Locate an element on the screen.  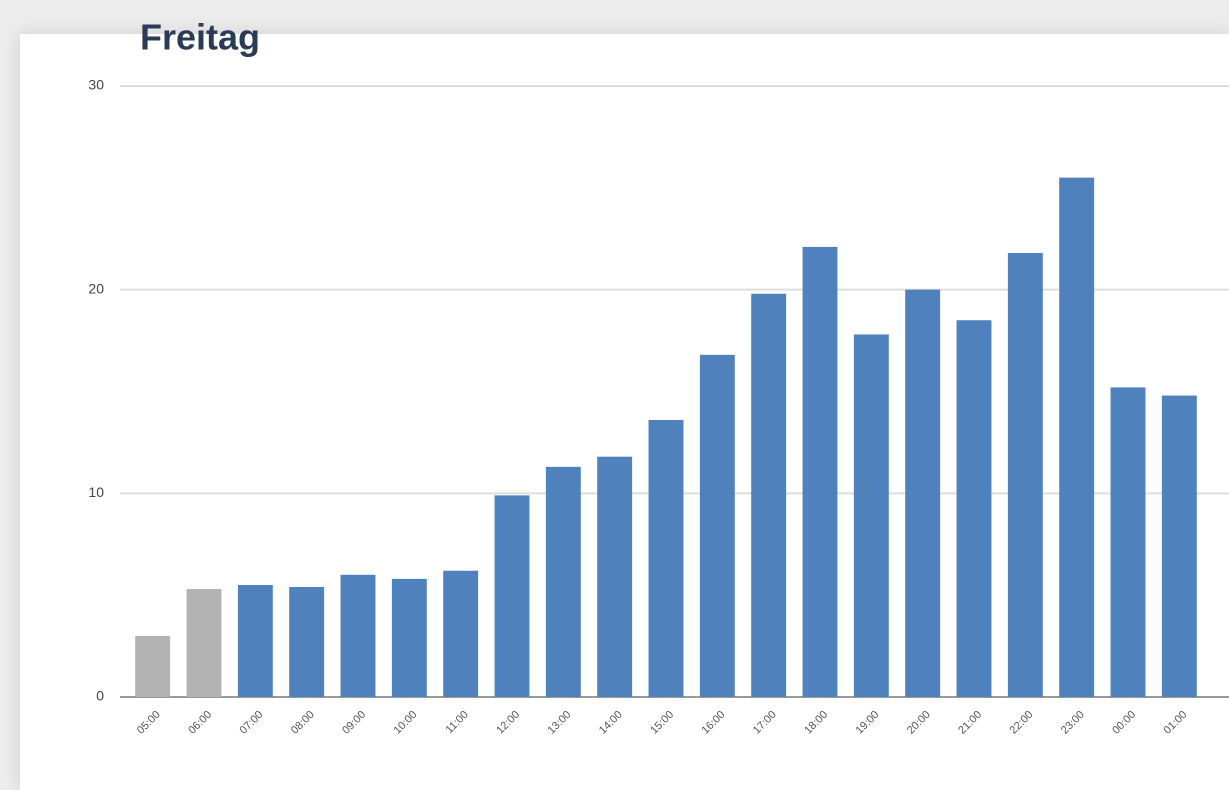
x-tick-label: 18:00 is located at coordinates (816, 723).